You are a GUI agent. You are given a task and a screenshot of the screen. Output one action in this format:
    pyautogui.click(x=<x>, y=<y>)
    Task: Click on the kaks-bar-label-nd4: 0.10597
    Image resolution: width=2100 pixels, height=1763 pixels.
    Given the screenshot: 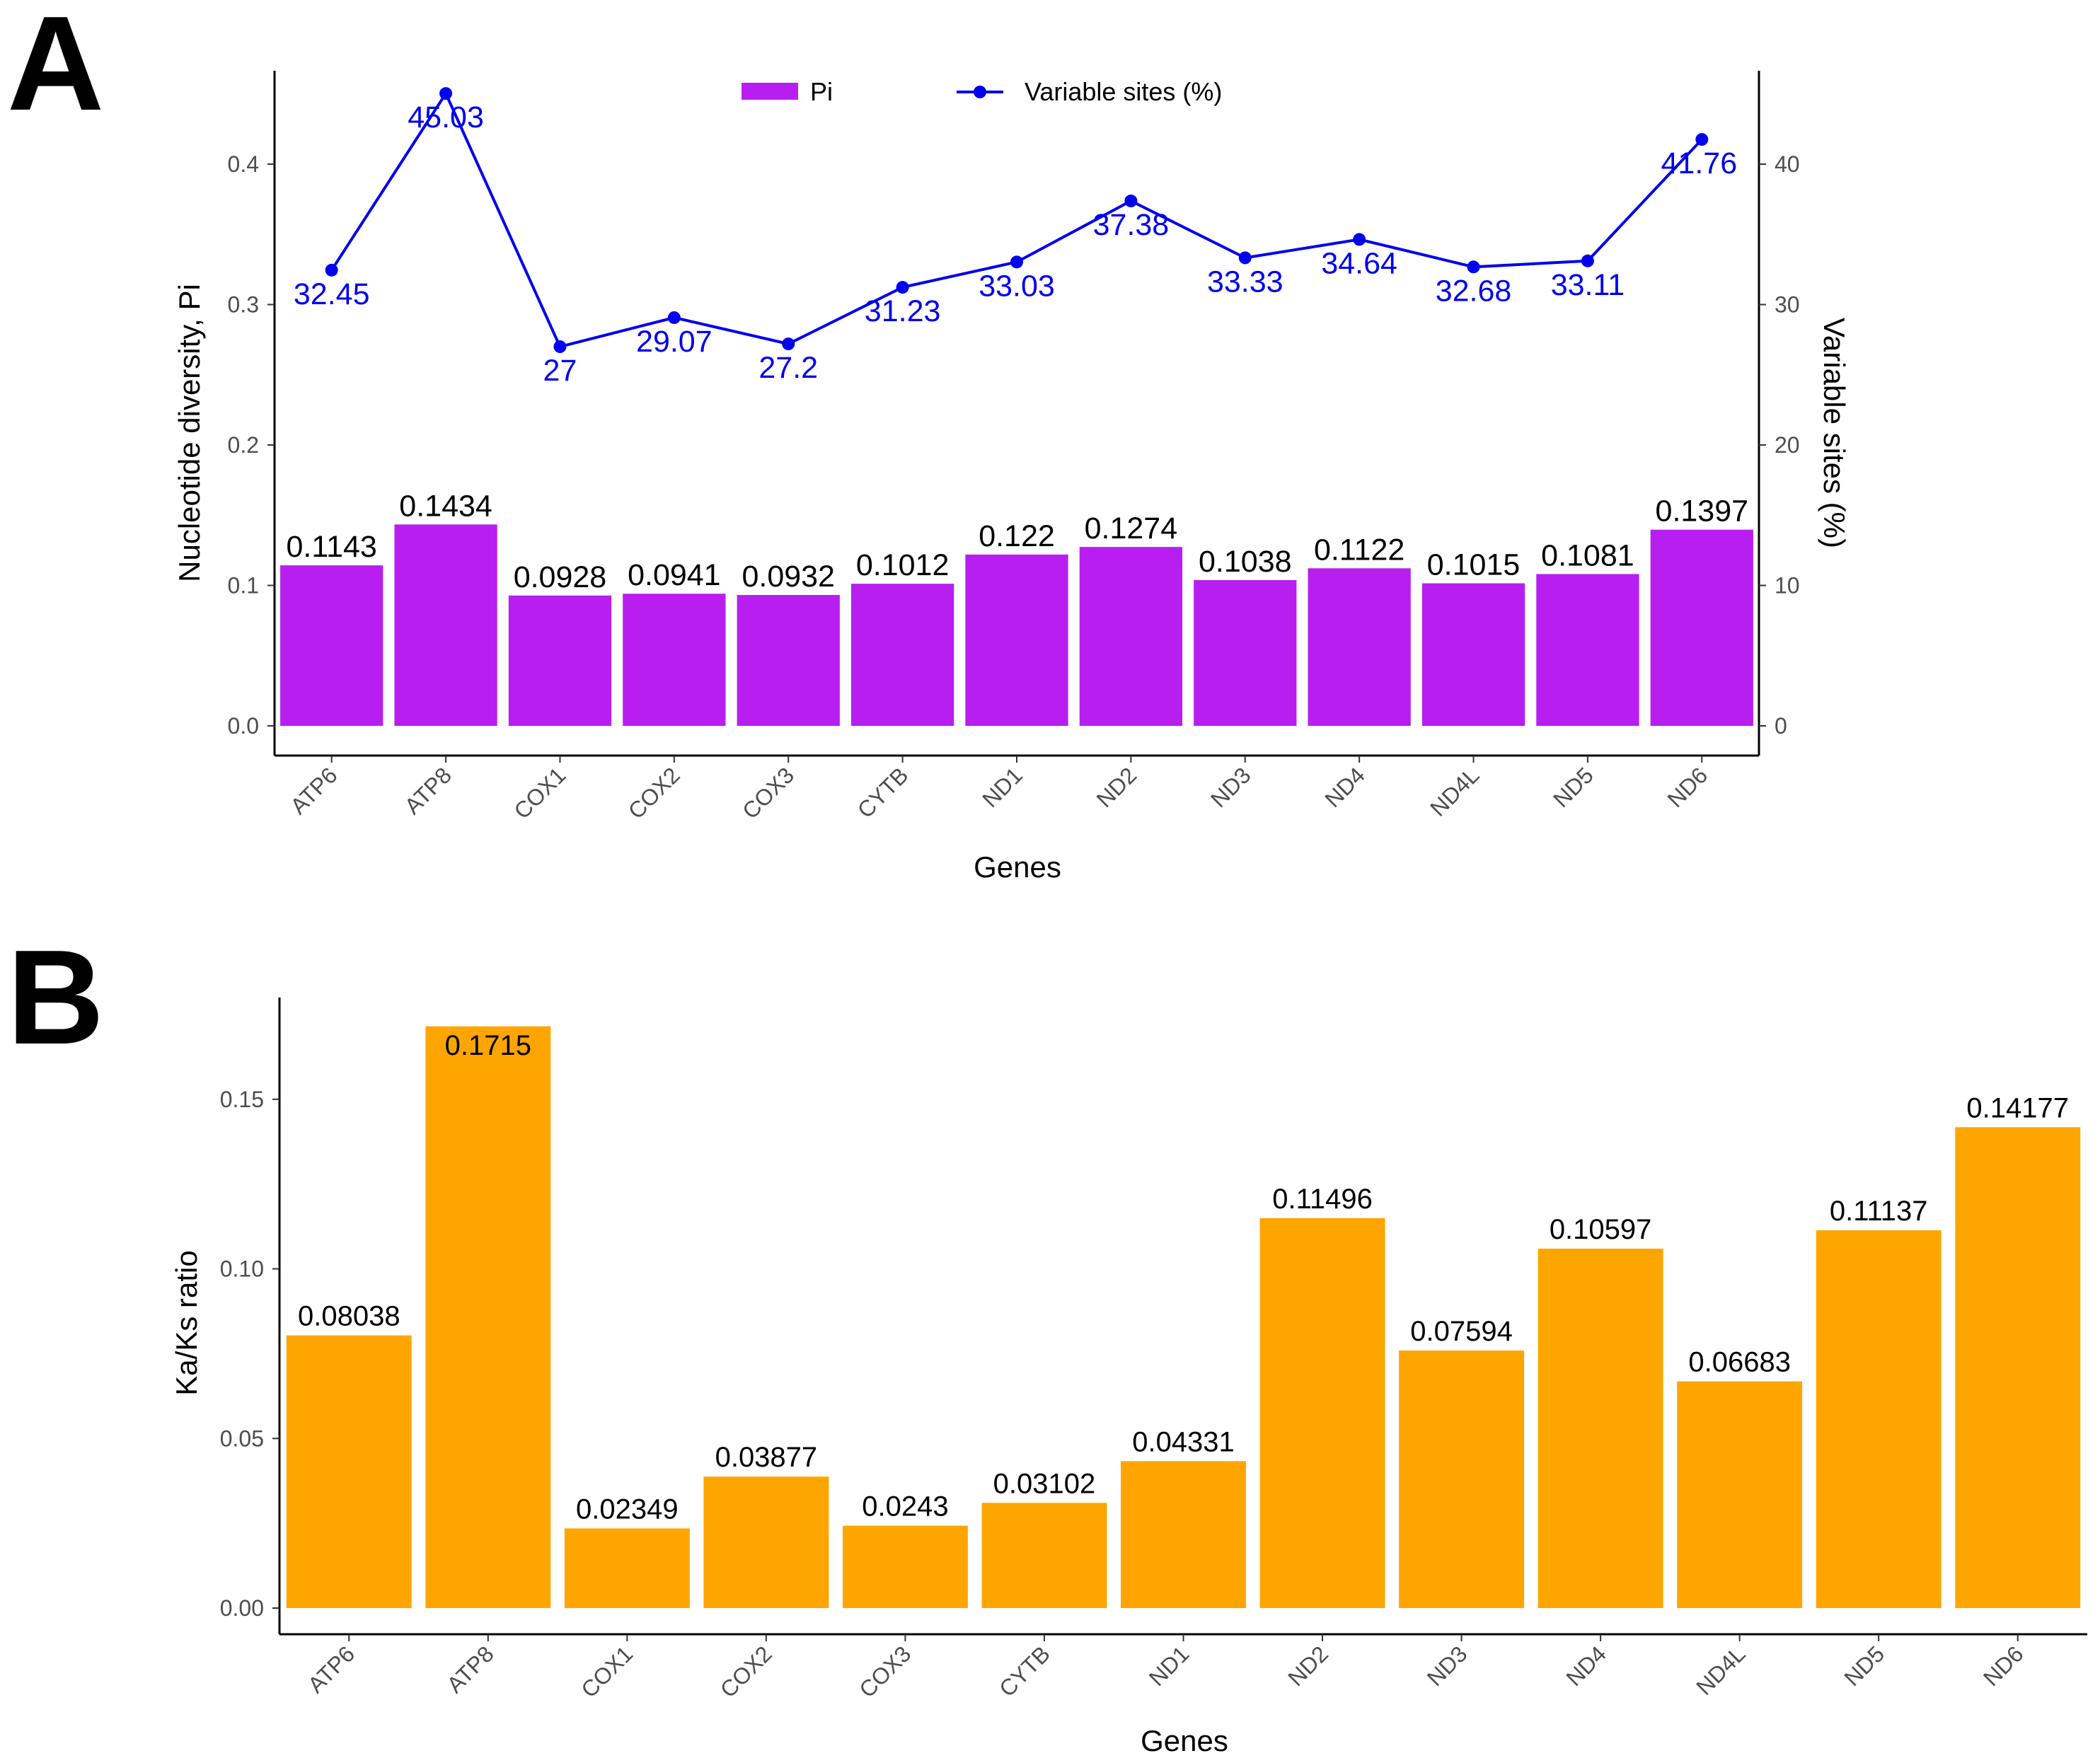 What is the action you would take?
    pyautogui.click(x=1601, y=1229)
    